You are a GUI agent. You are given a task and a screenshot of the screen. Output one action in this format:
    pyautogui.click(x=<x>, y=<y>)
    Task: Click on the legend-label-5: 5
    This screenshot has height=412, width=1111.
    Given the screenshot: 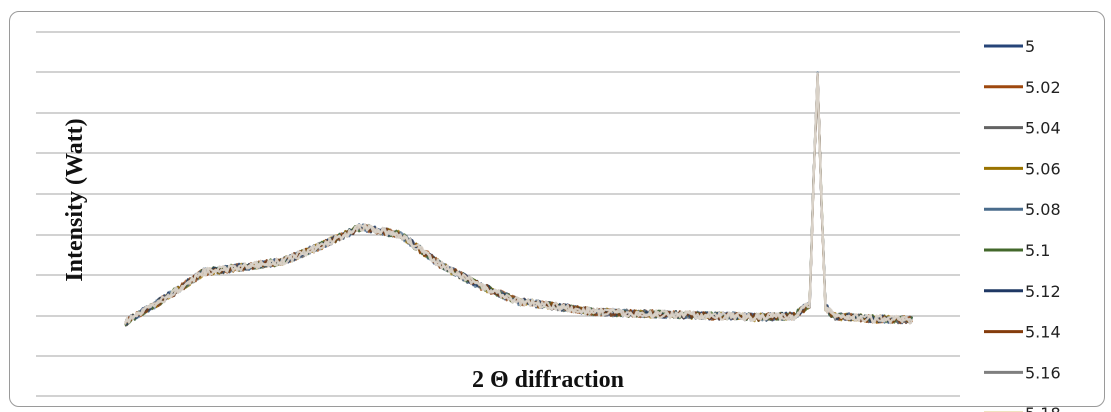 What is the action you would take?
    pyautogui.click(x=1030, y=46)
    